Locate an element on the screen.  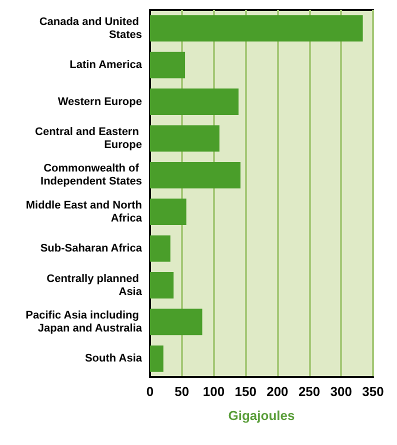
y-tick-label: South Asia is located at coordinates (113, 358).